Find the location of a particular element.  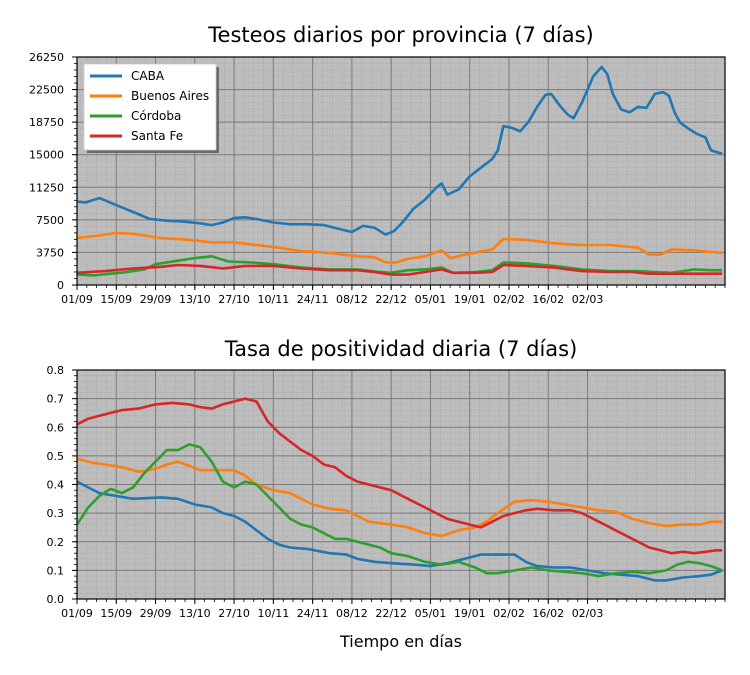

y-tick-label: 0.5 is located at coordinates (56, 456).